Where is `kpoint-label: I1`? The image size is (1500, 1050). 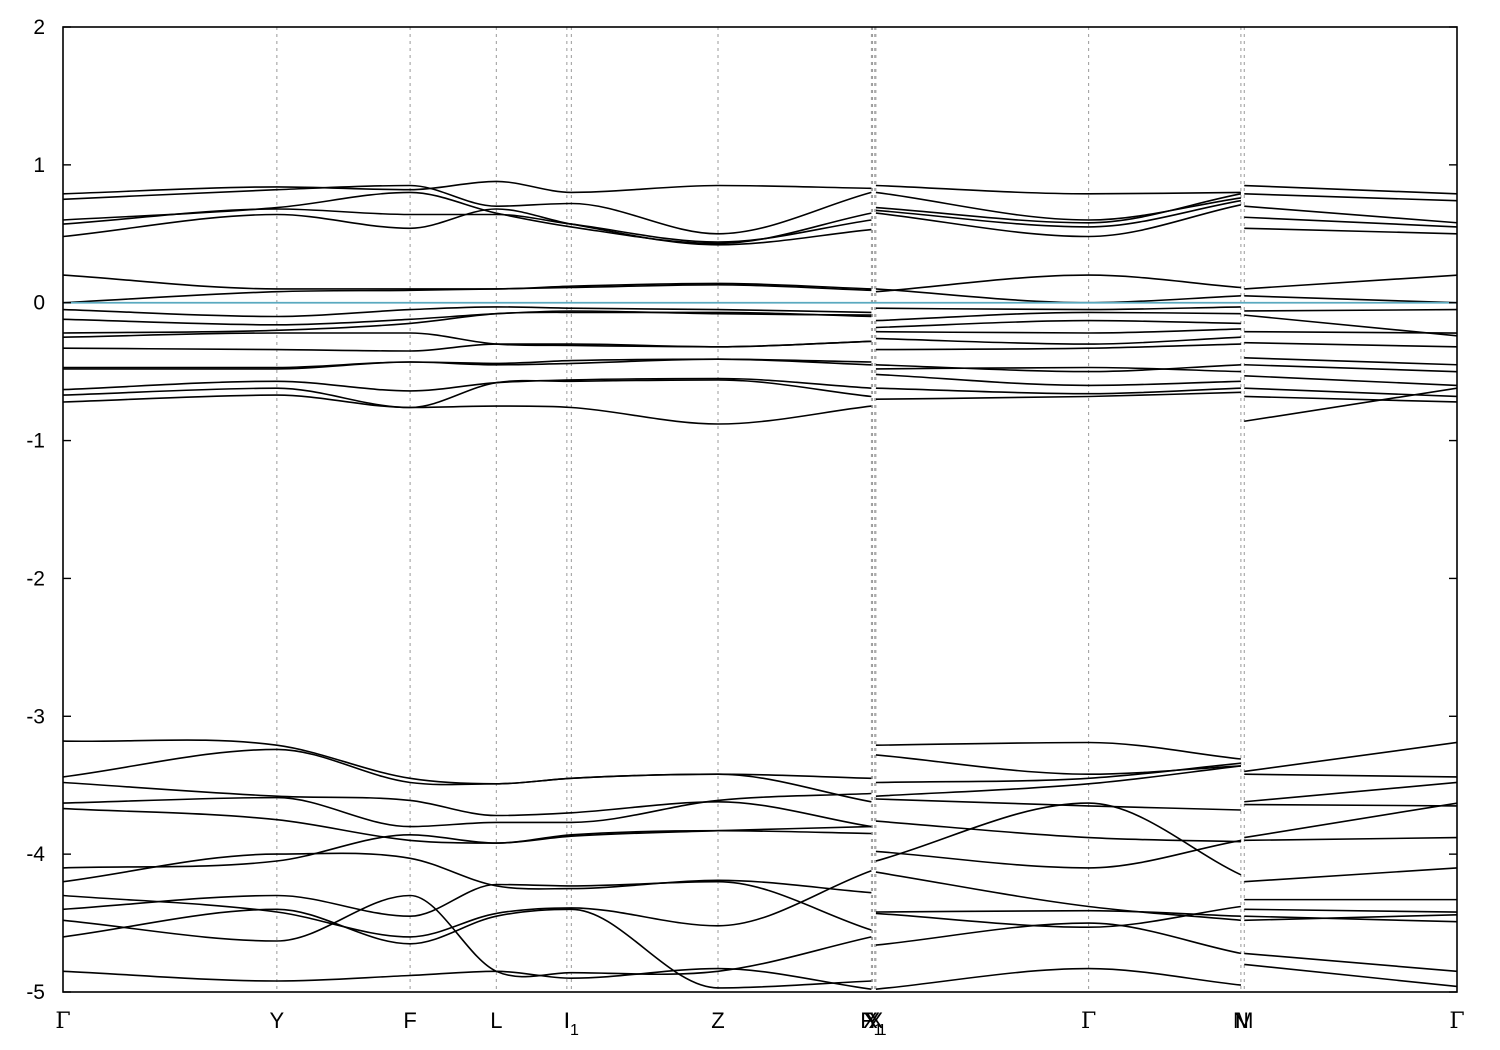 kpoint-label: I1 is located at coordinates (571, 1023).